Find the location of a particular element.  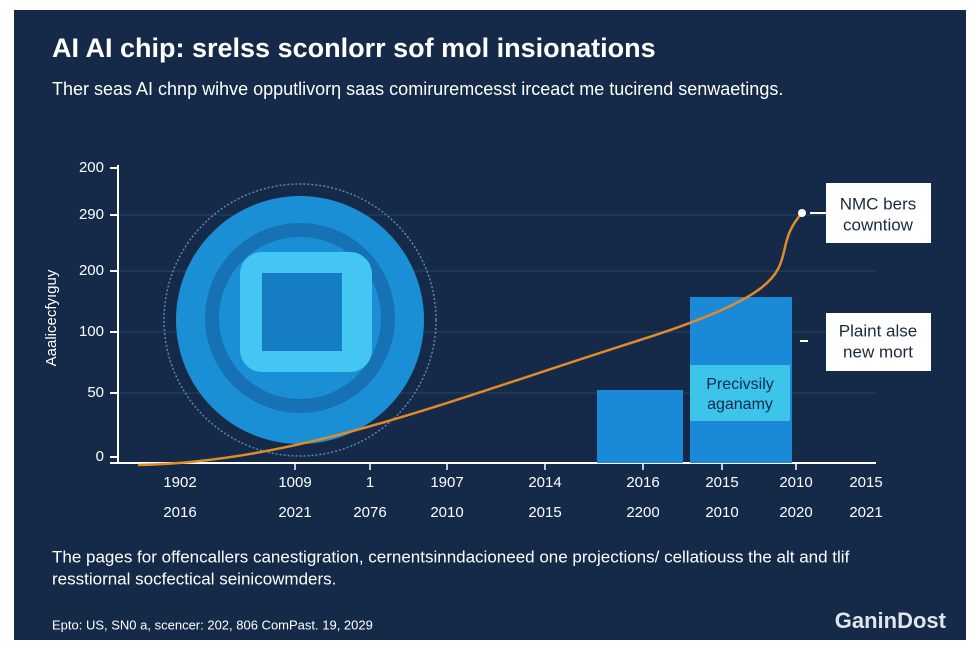

bar-label: aganamy is located at coordinates (740, 404).